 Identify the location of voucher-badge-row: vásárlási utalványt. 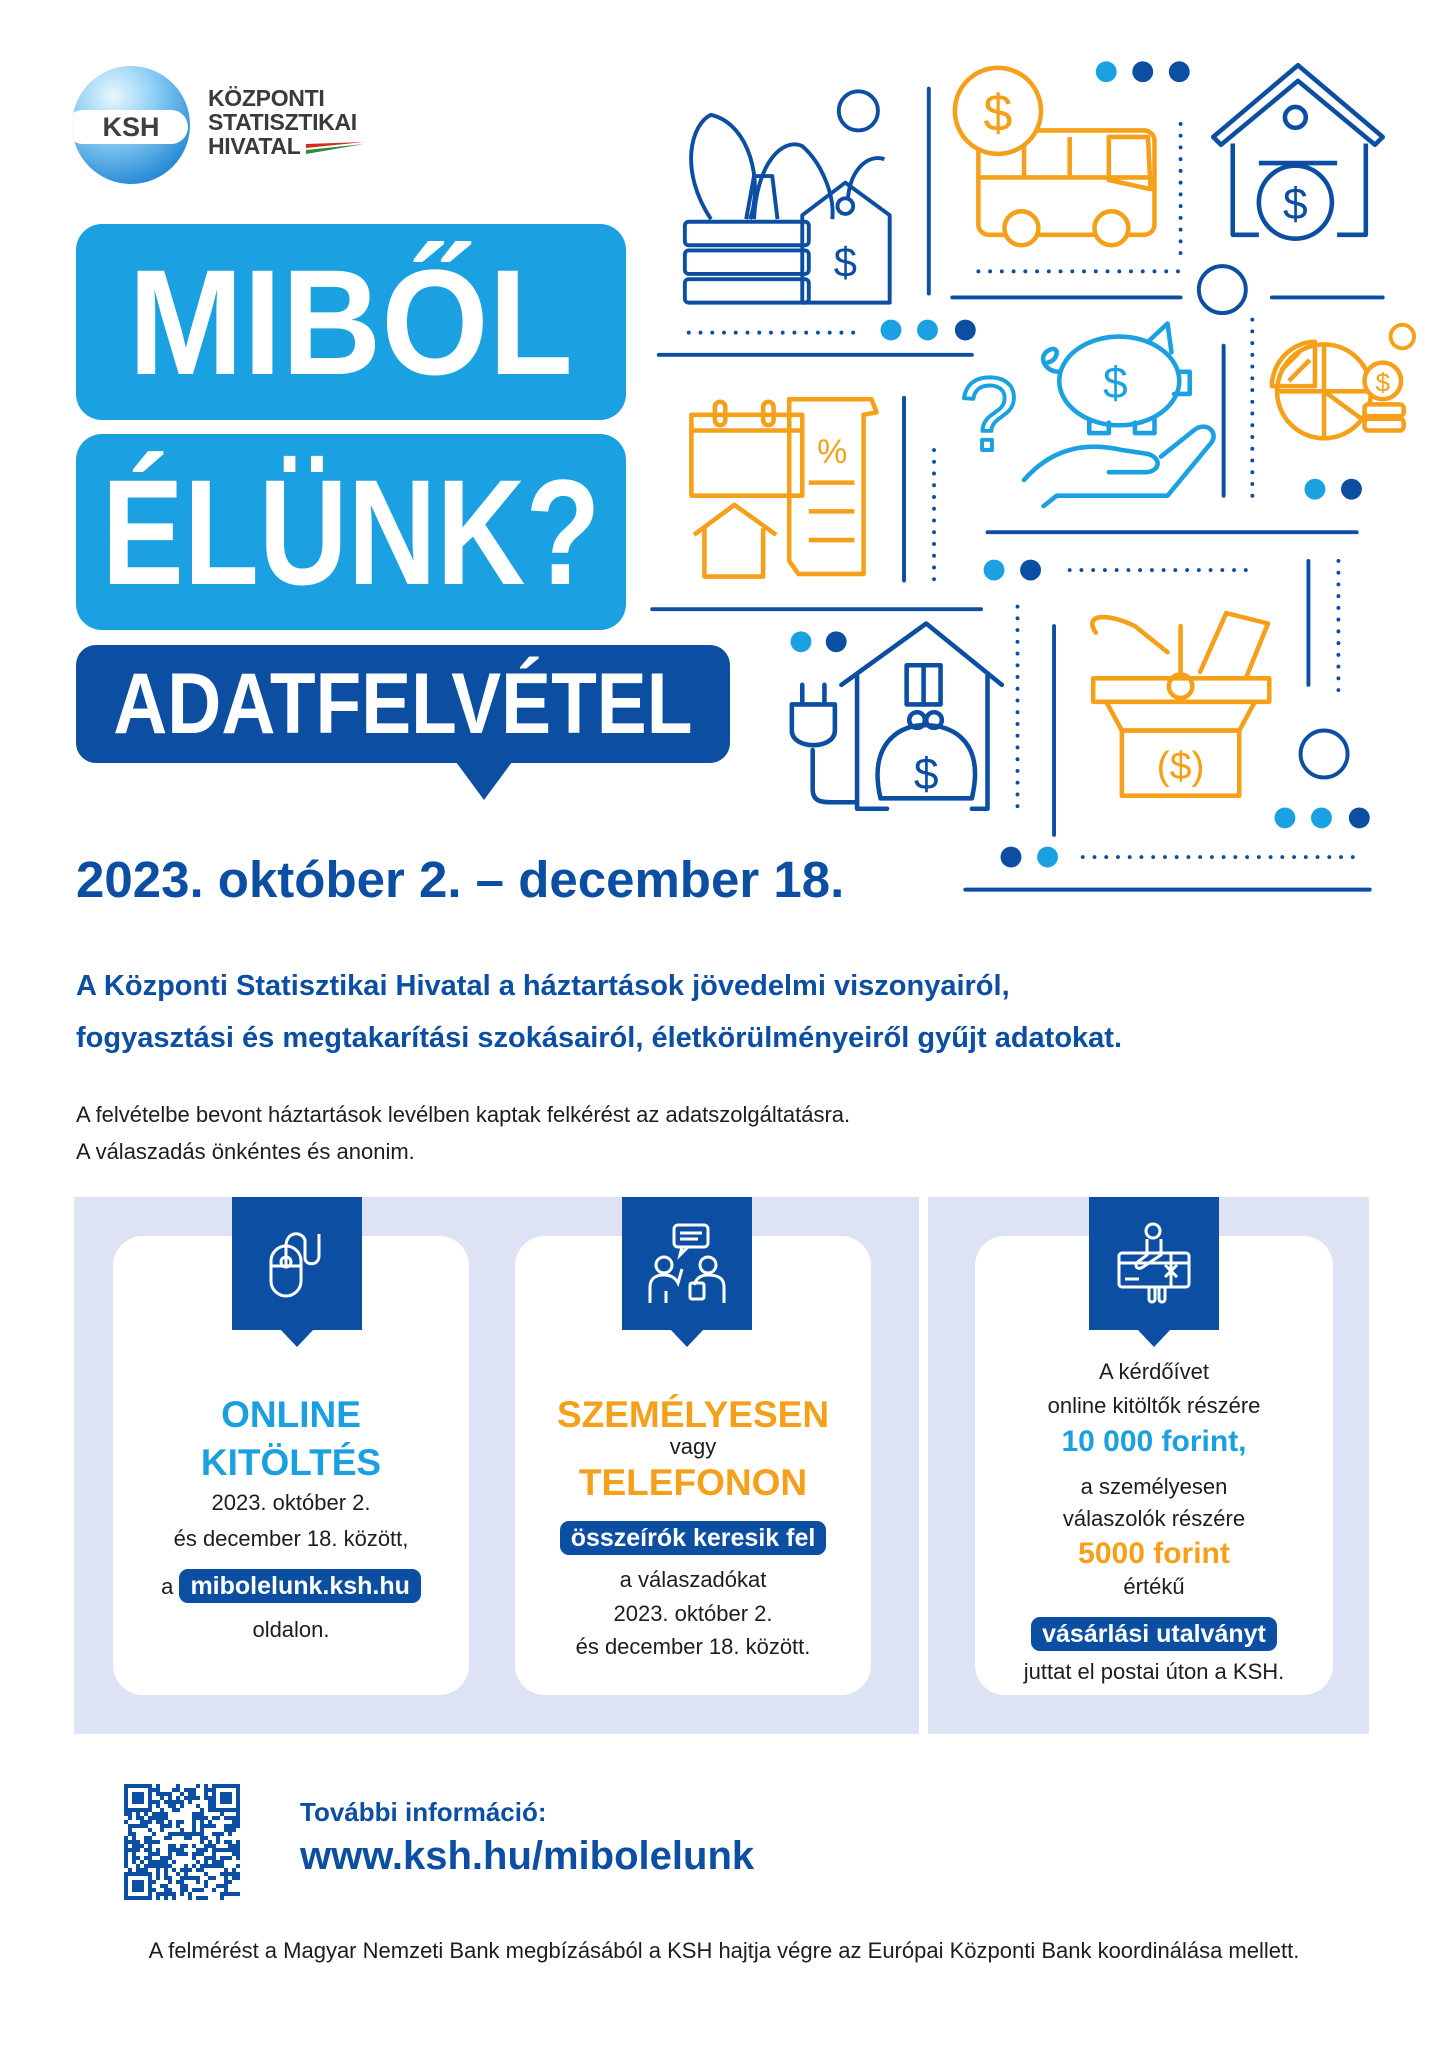
(1154, 1635).